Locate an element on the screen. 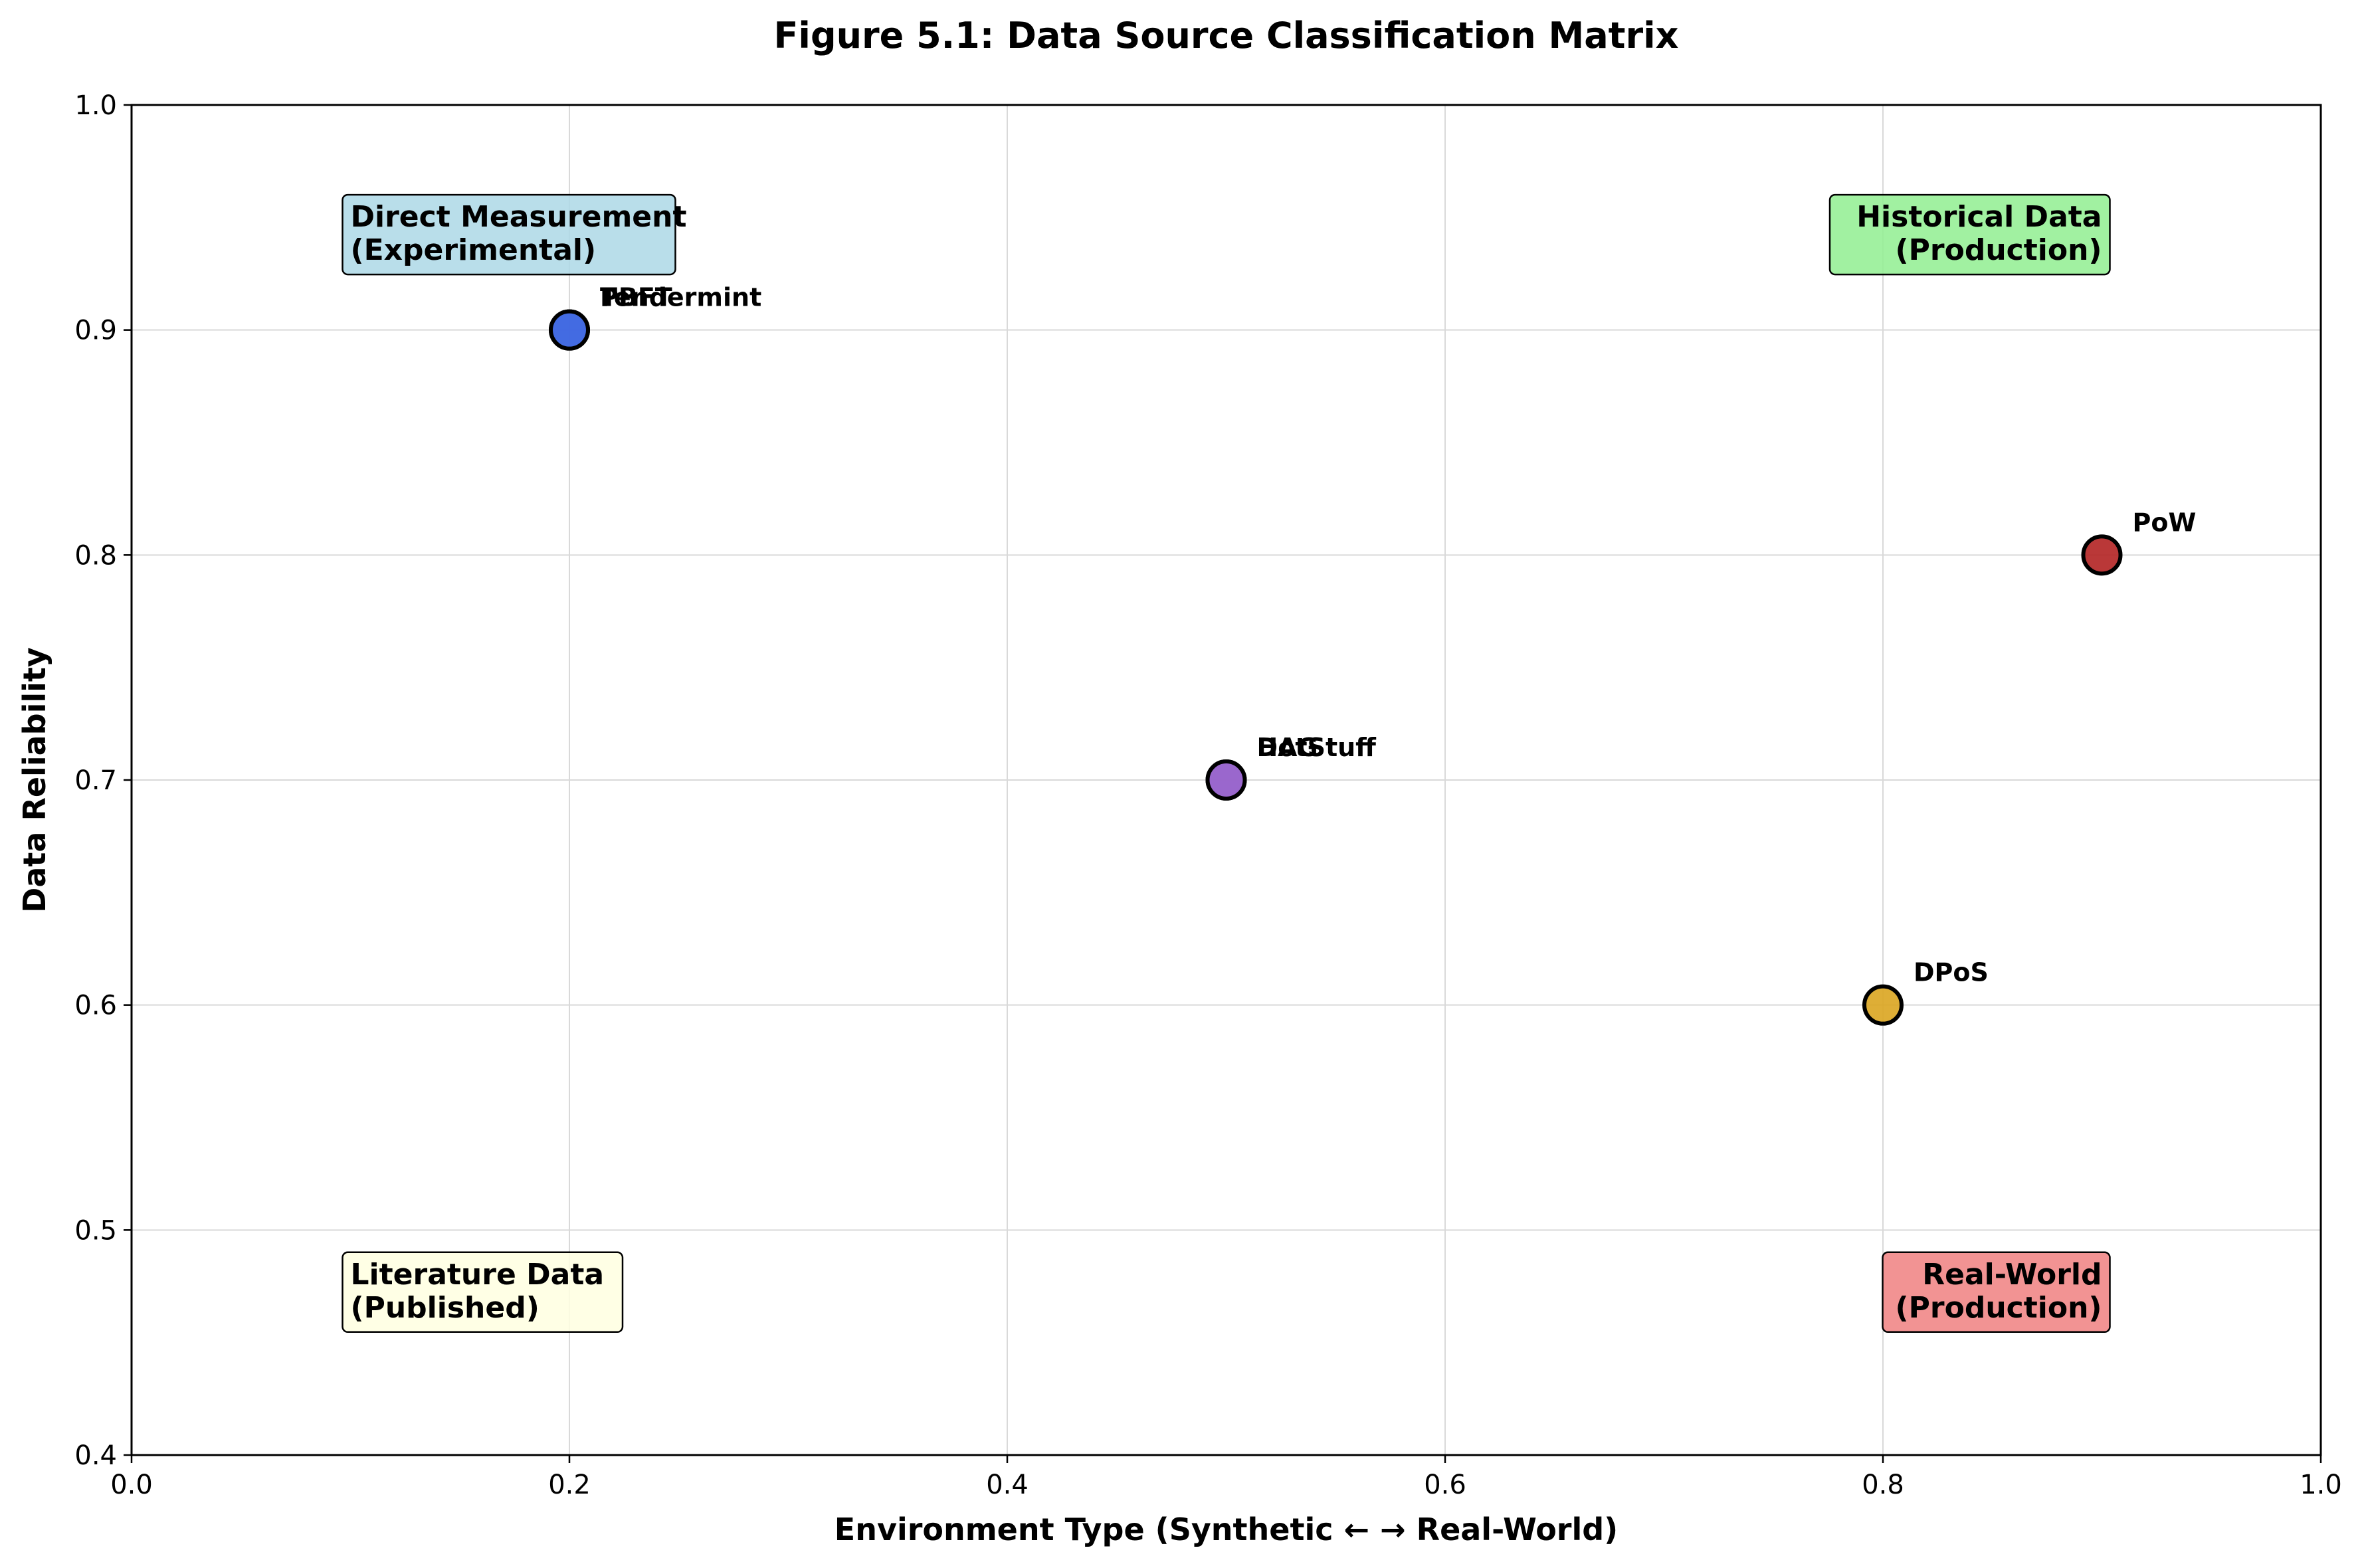  y-tick-label: 0.6 is located at coordinates (95, 1006).